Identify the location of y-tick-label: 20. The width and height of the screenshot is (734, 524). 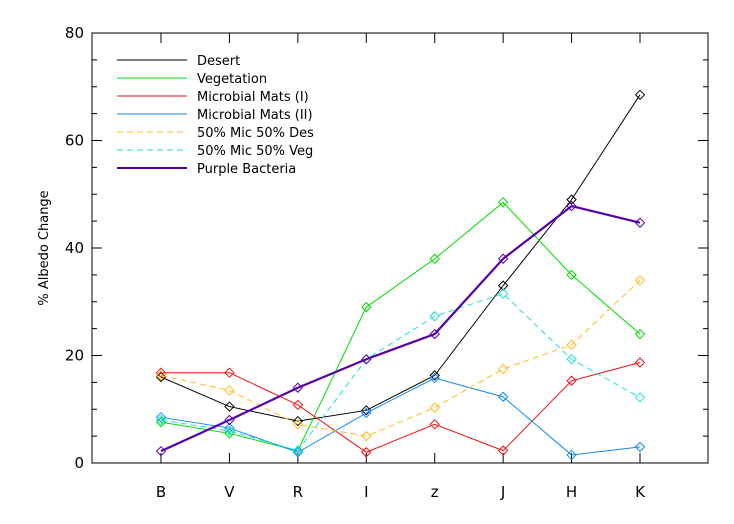
(74, 356).